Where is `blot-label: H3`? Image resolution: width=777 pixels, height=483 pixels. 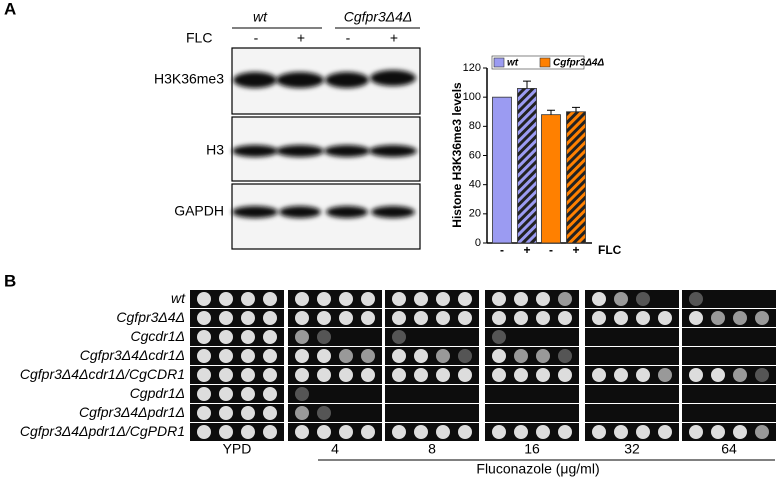
blot-label: H3 is located at coordinates (215, 150).